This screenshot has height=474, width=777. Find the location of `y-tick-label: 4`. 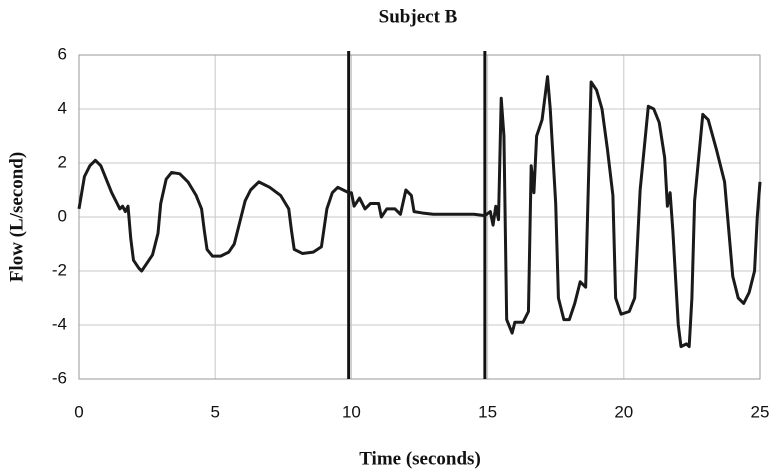

y-tick-label: 4 is located at coordinates (62, 107).